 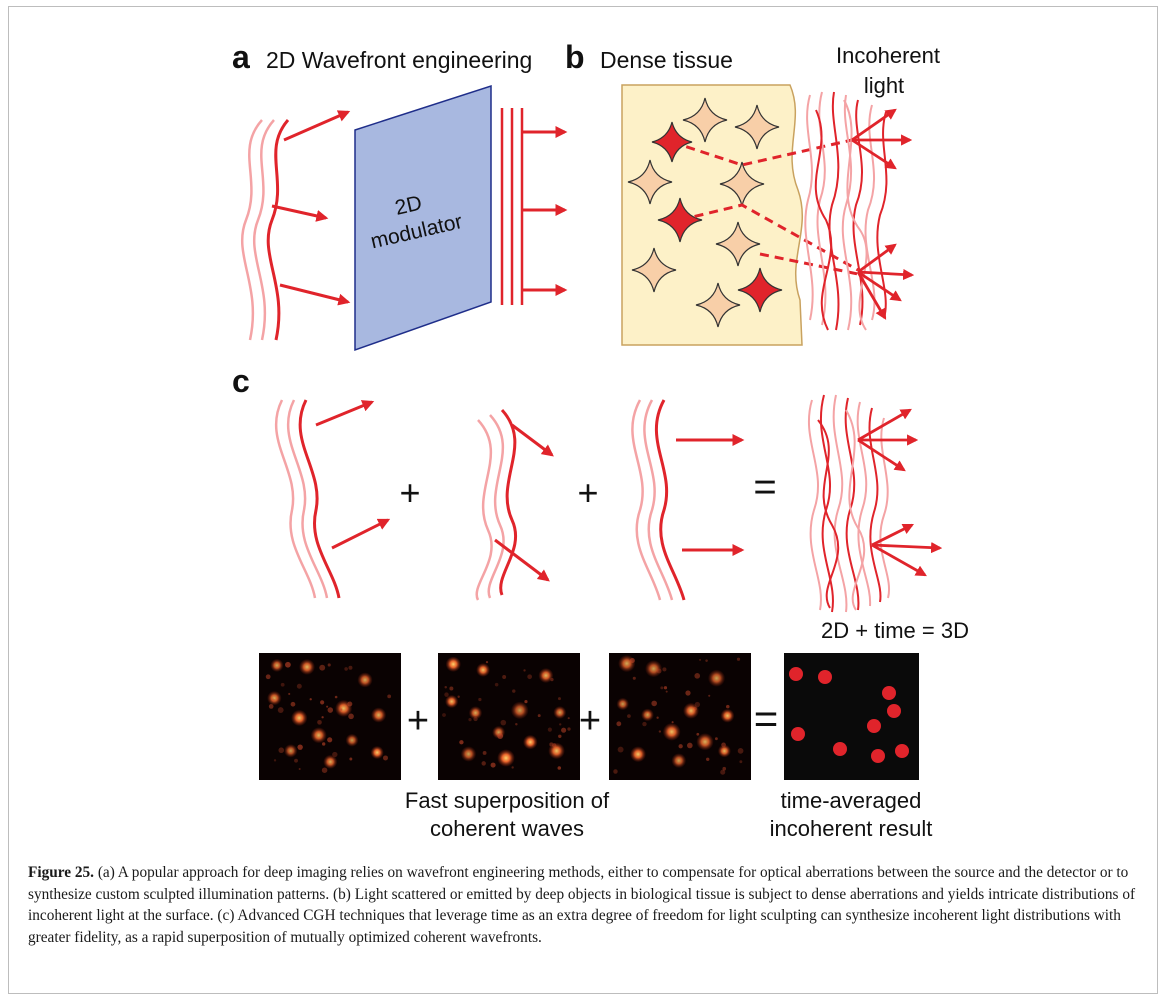 What do you see at coordinates (851, 828) in the screenshot?
I see `right-caption-line-2: incoherent result` at bounding box center [851, 828].